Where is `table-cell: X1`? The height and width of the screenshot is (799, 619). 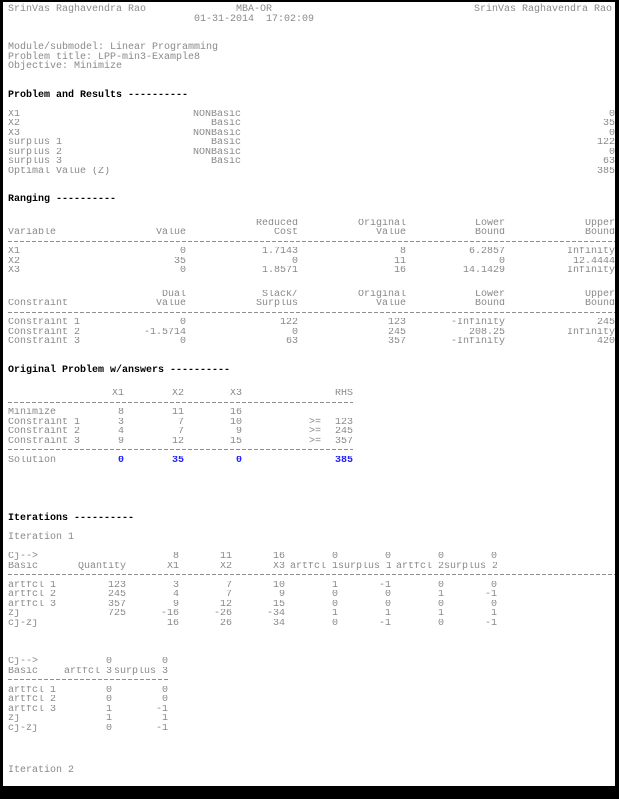
table-cell: X1 is located at coordinates (14, 252).